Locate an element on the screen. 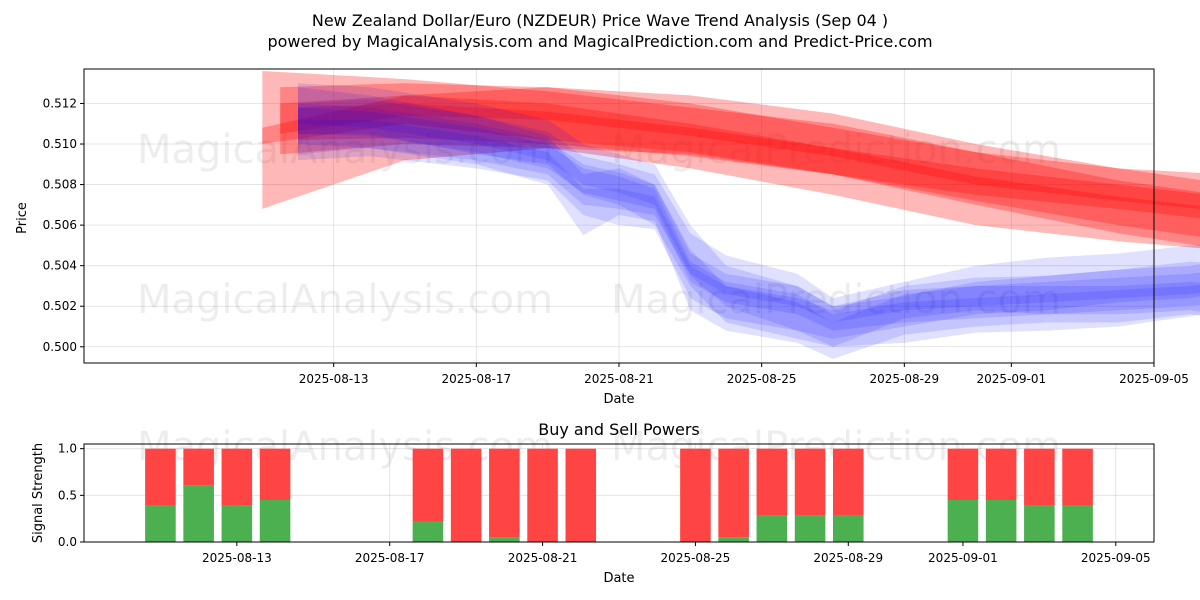  price-x-tick-label: 2025-08-21 is located at coordinates (619, 379).